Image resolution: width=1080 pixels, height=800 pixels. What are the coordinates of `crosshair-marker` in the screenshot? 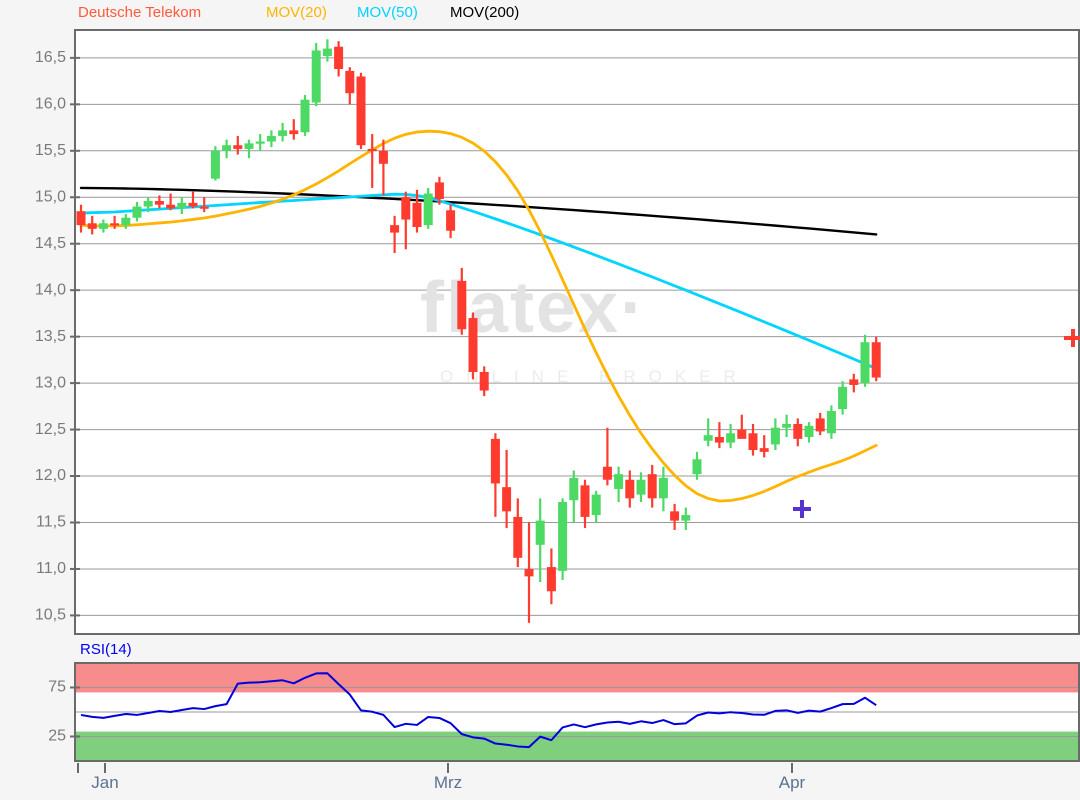 It's located at (802, 509).